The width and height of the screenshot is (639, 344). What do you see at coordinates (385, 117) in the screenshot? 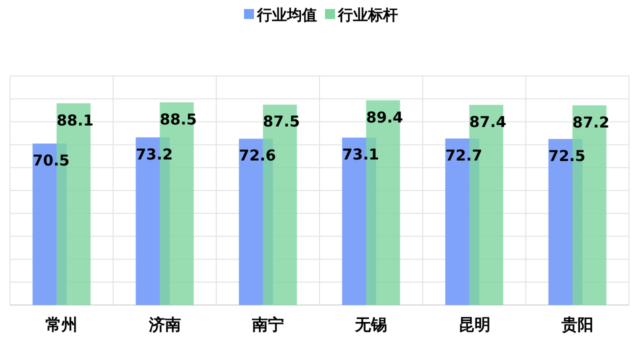
I see `data-label: 89.4` at bounding box center [385, 117].